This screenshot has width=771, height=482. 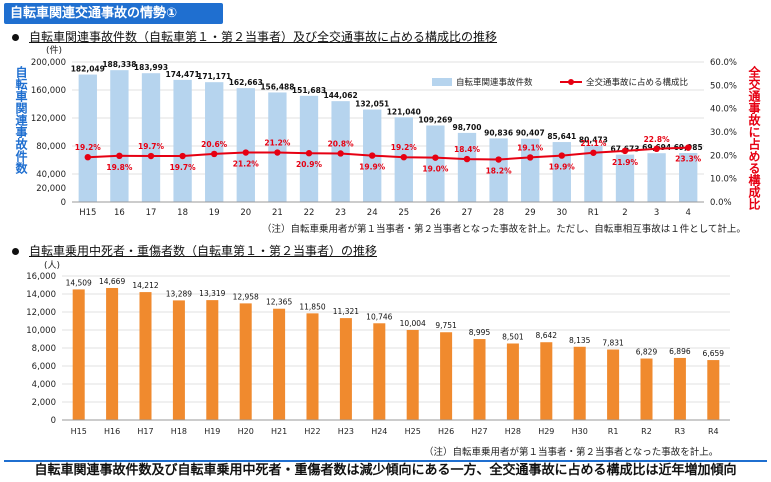 What do you see at coordinates (279, 431) in the screenshot?
I see `x-tick-label: H21` at bounding box center [279, 431].